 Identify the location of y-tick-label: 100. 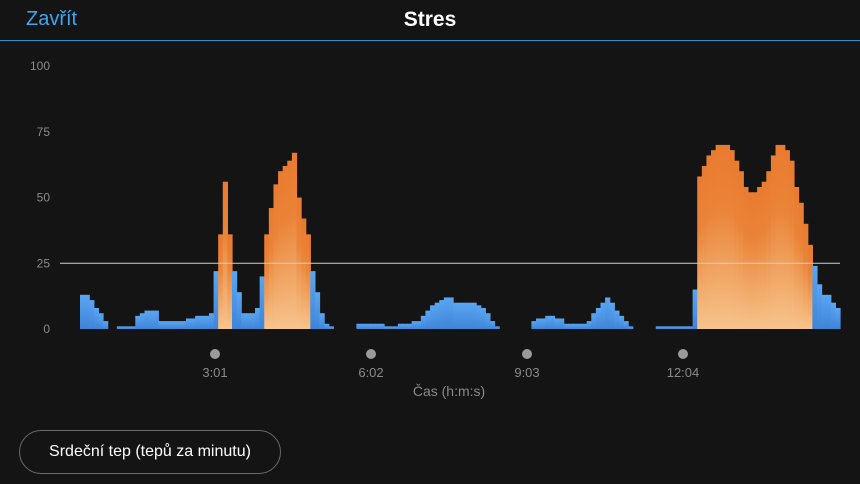
(40, 66).